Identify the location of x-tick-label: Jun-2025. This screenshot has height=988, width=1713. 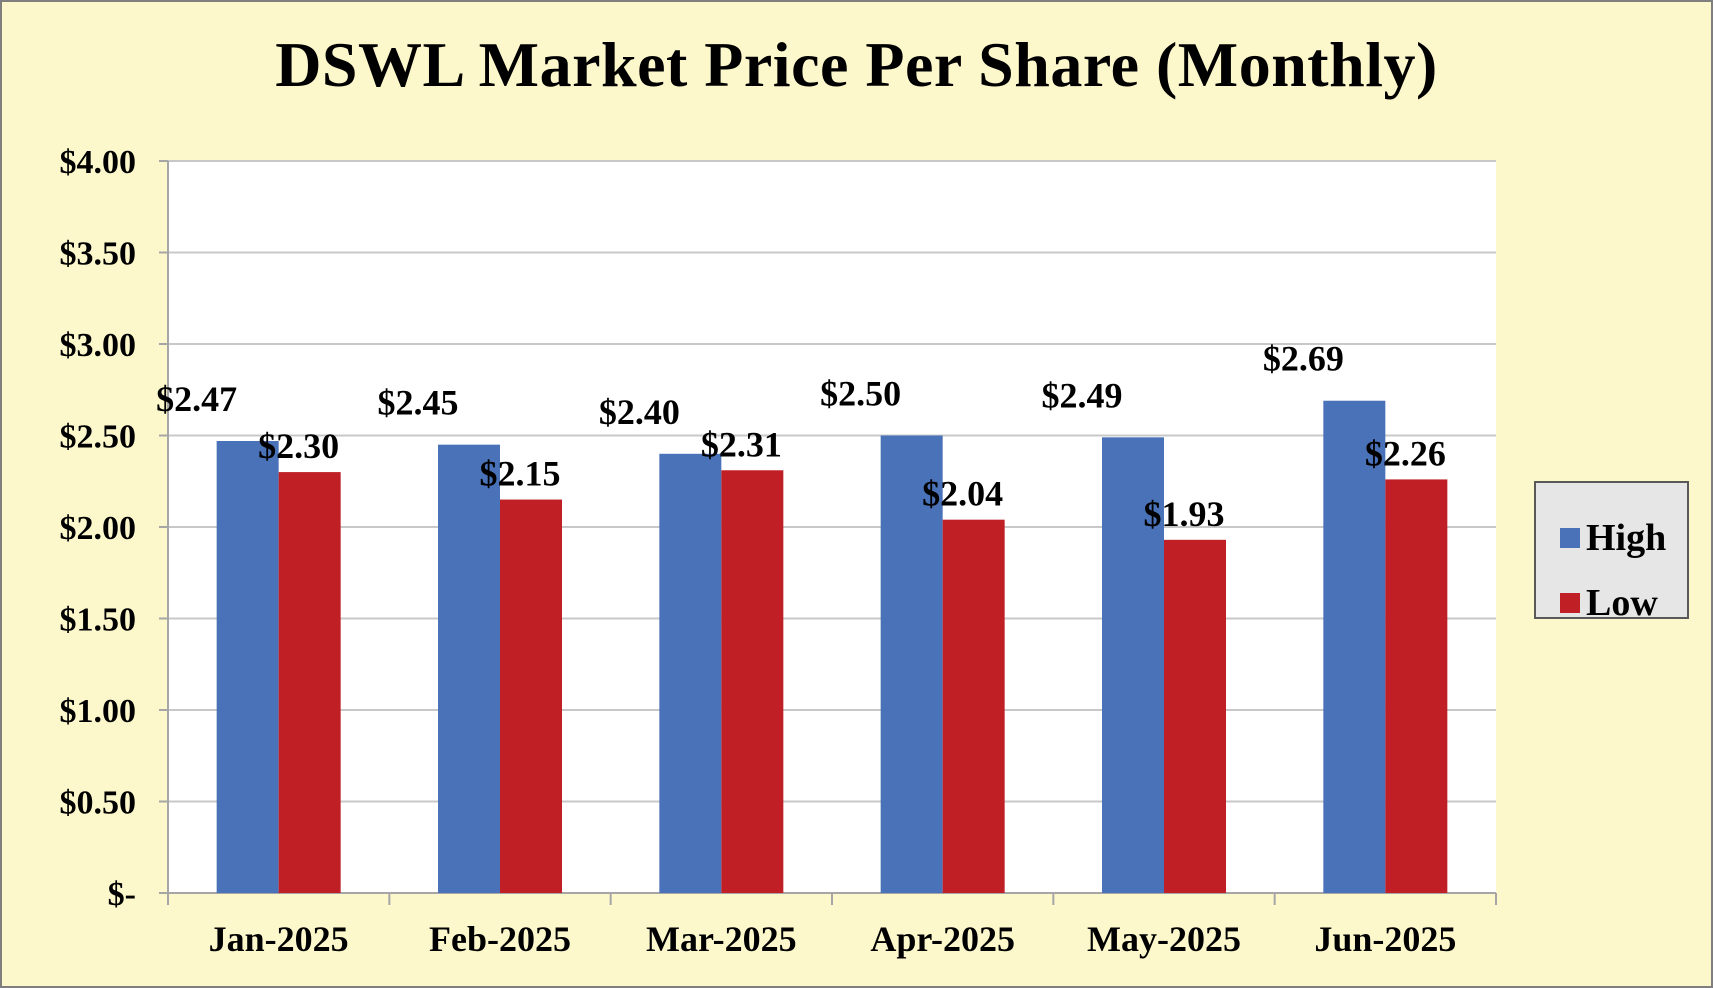
(1385, 939).